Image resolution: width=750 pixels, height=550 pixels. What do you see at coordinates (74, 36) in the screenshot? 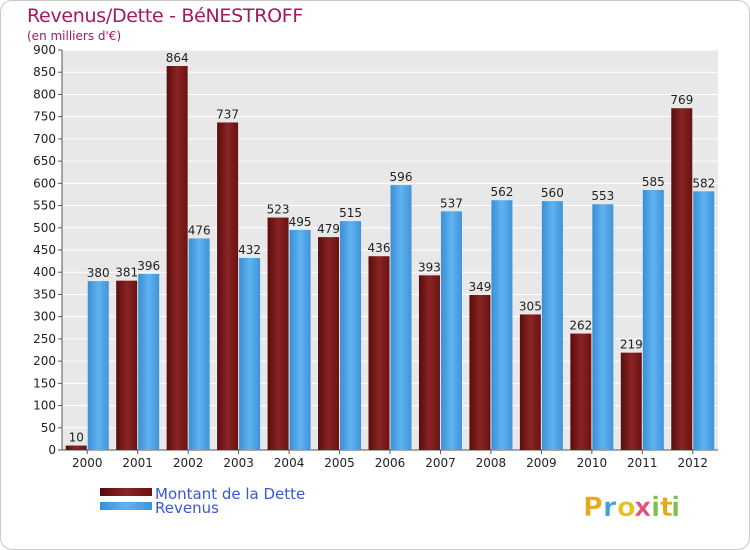
I see `chart-subtitle: (en milliers d'€)` at bounding box center [74, 36].